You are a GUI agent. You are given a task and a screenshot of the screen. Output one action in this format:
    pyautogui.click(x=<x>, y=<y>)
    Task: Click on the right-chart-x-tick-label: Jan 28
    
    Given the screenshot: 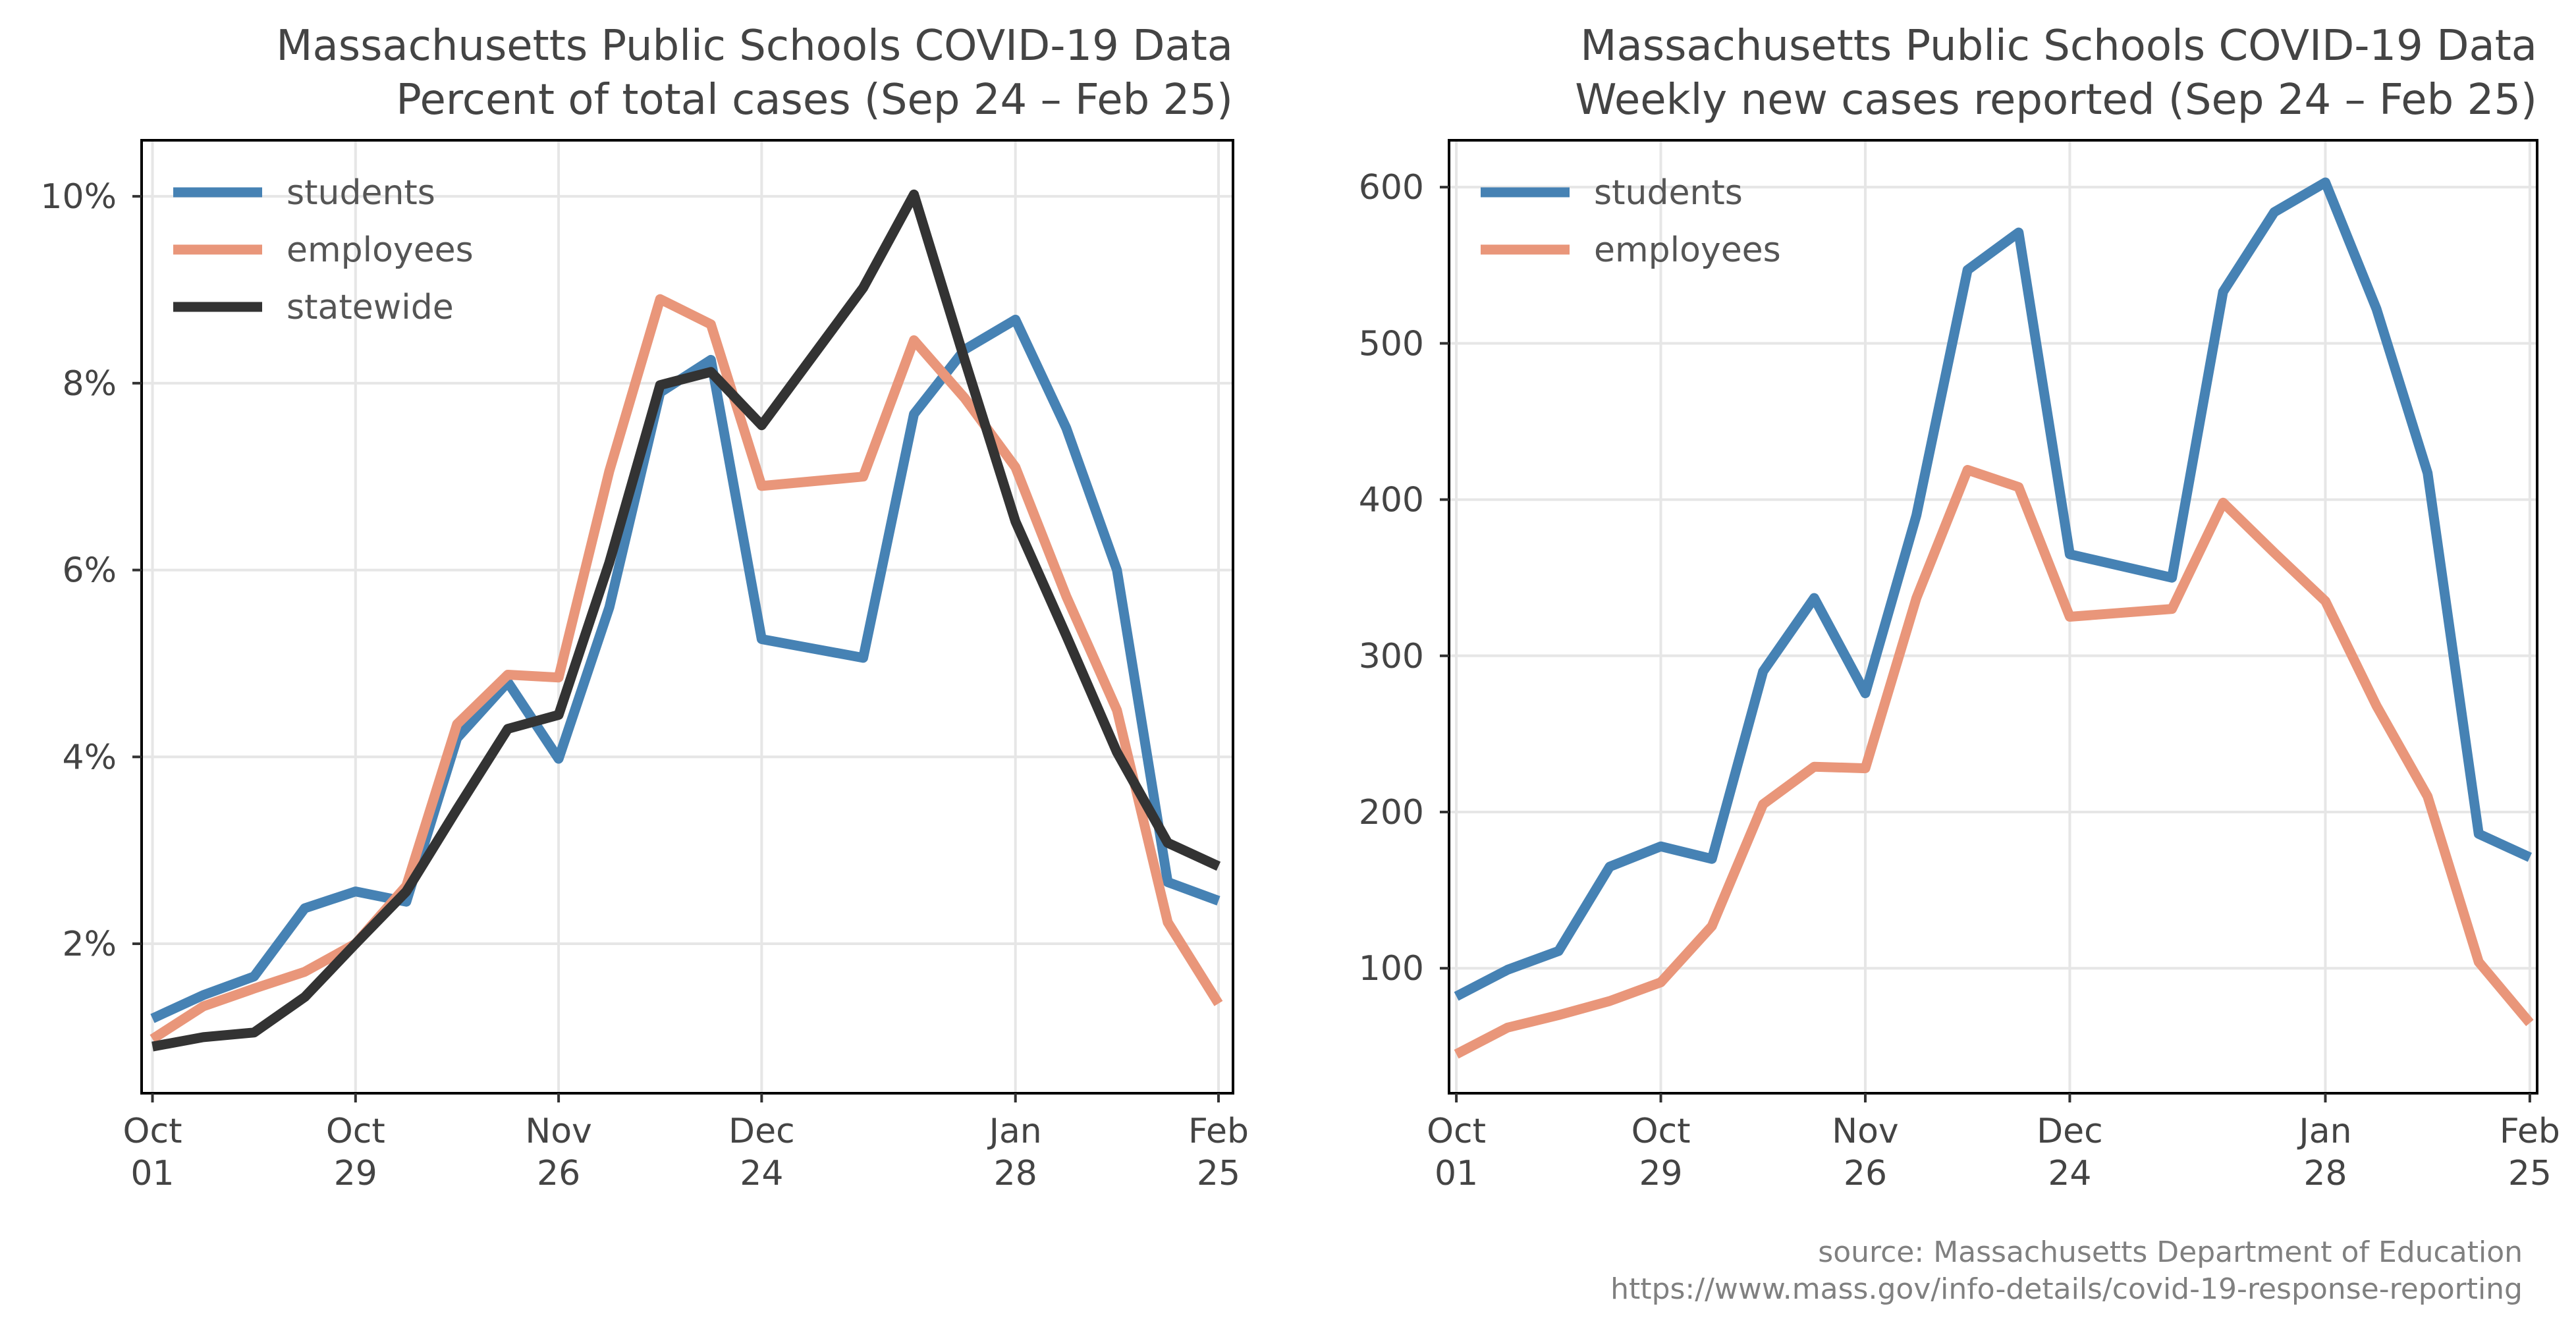 What is the action you would take?
    pyautogui.click(x=2324, y=1152)
    